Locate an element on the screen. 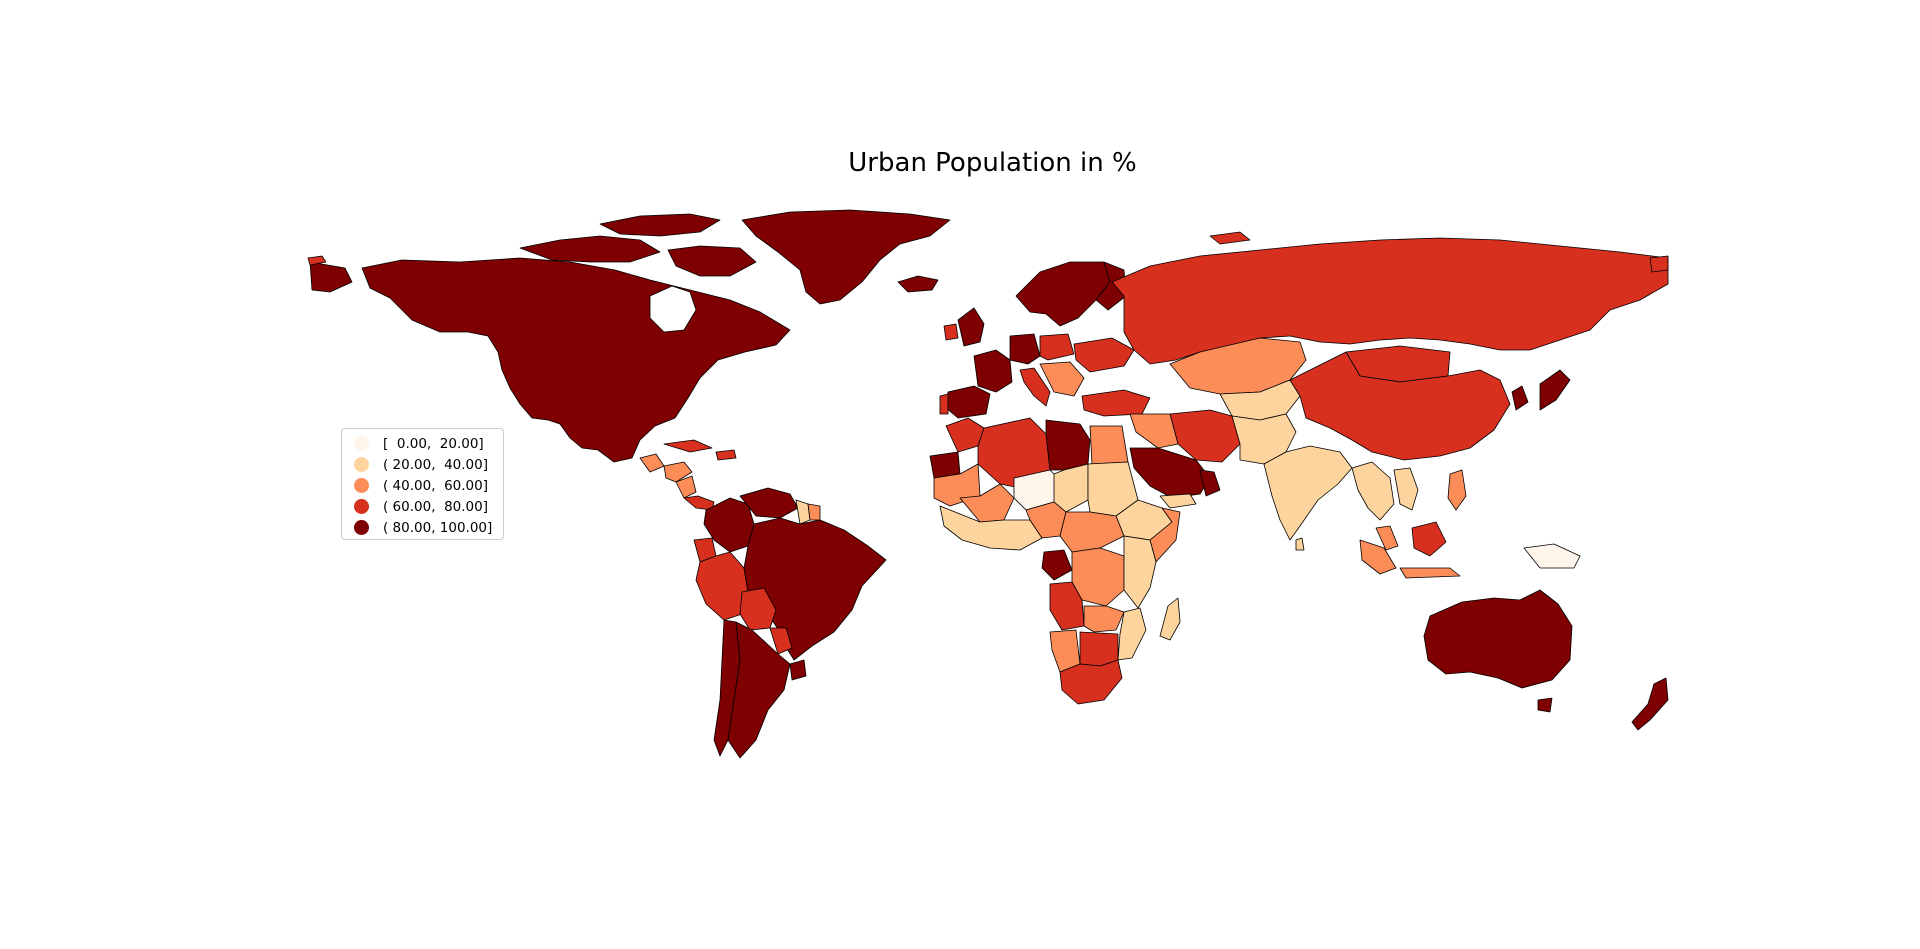  region-costa-rica-panama is located at coordinates (699, 503).